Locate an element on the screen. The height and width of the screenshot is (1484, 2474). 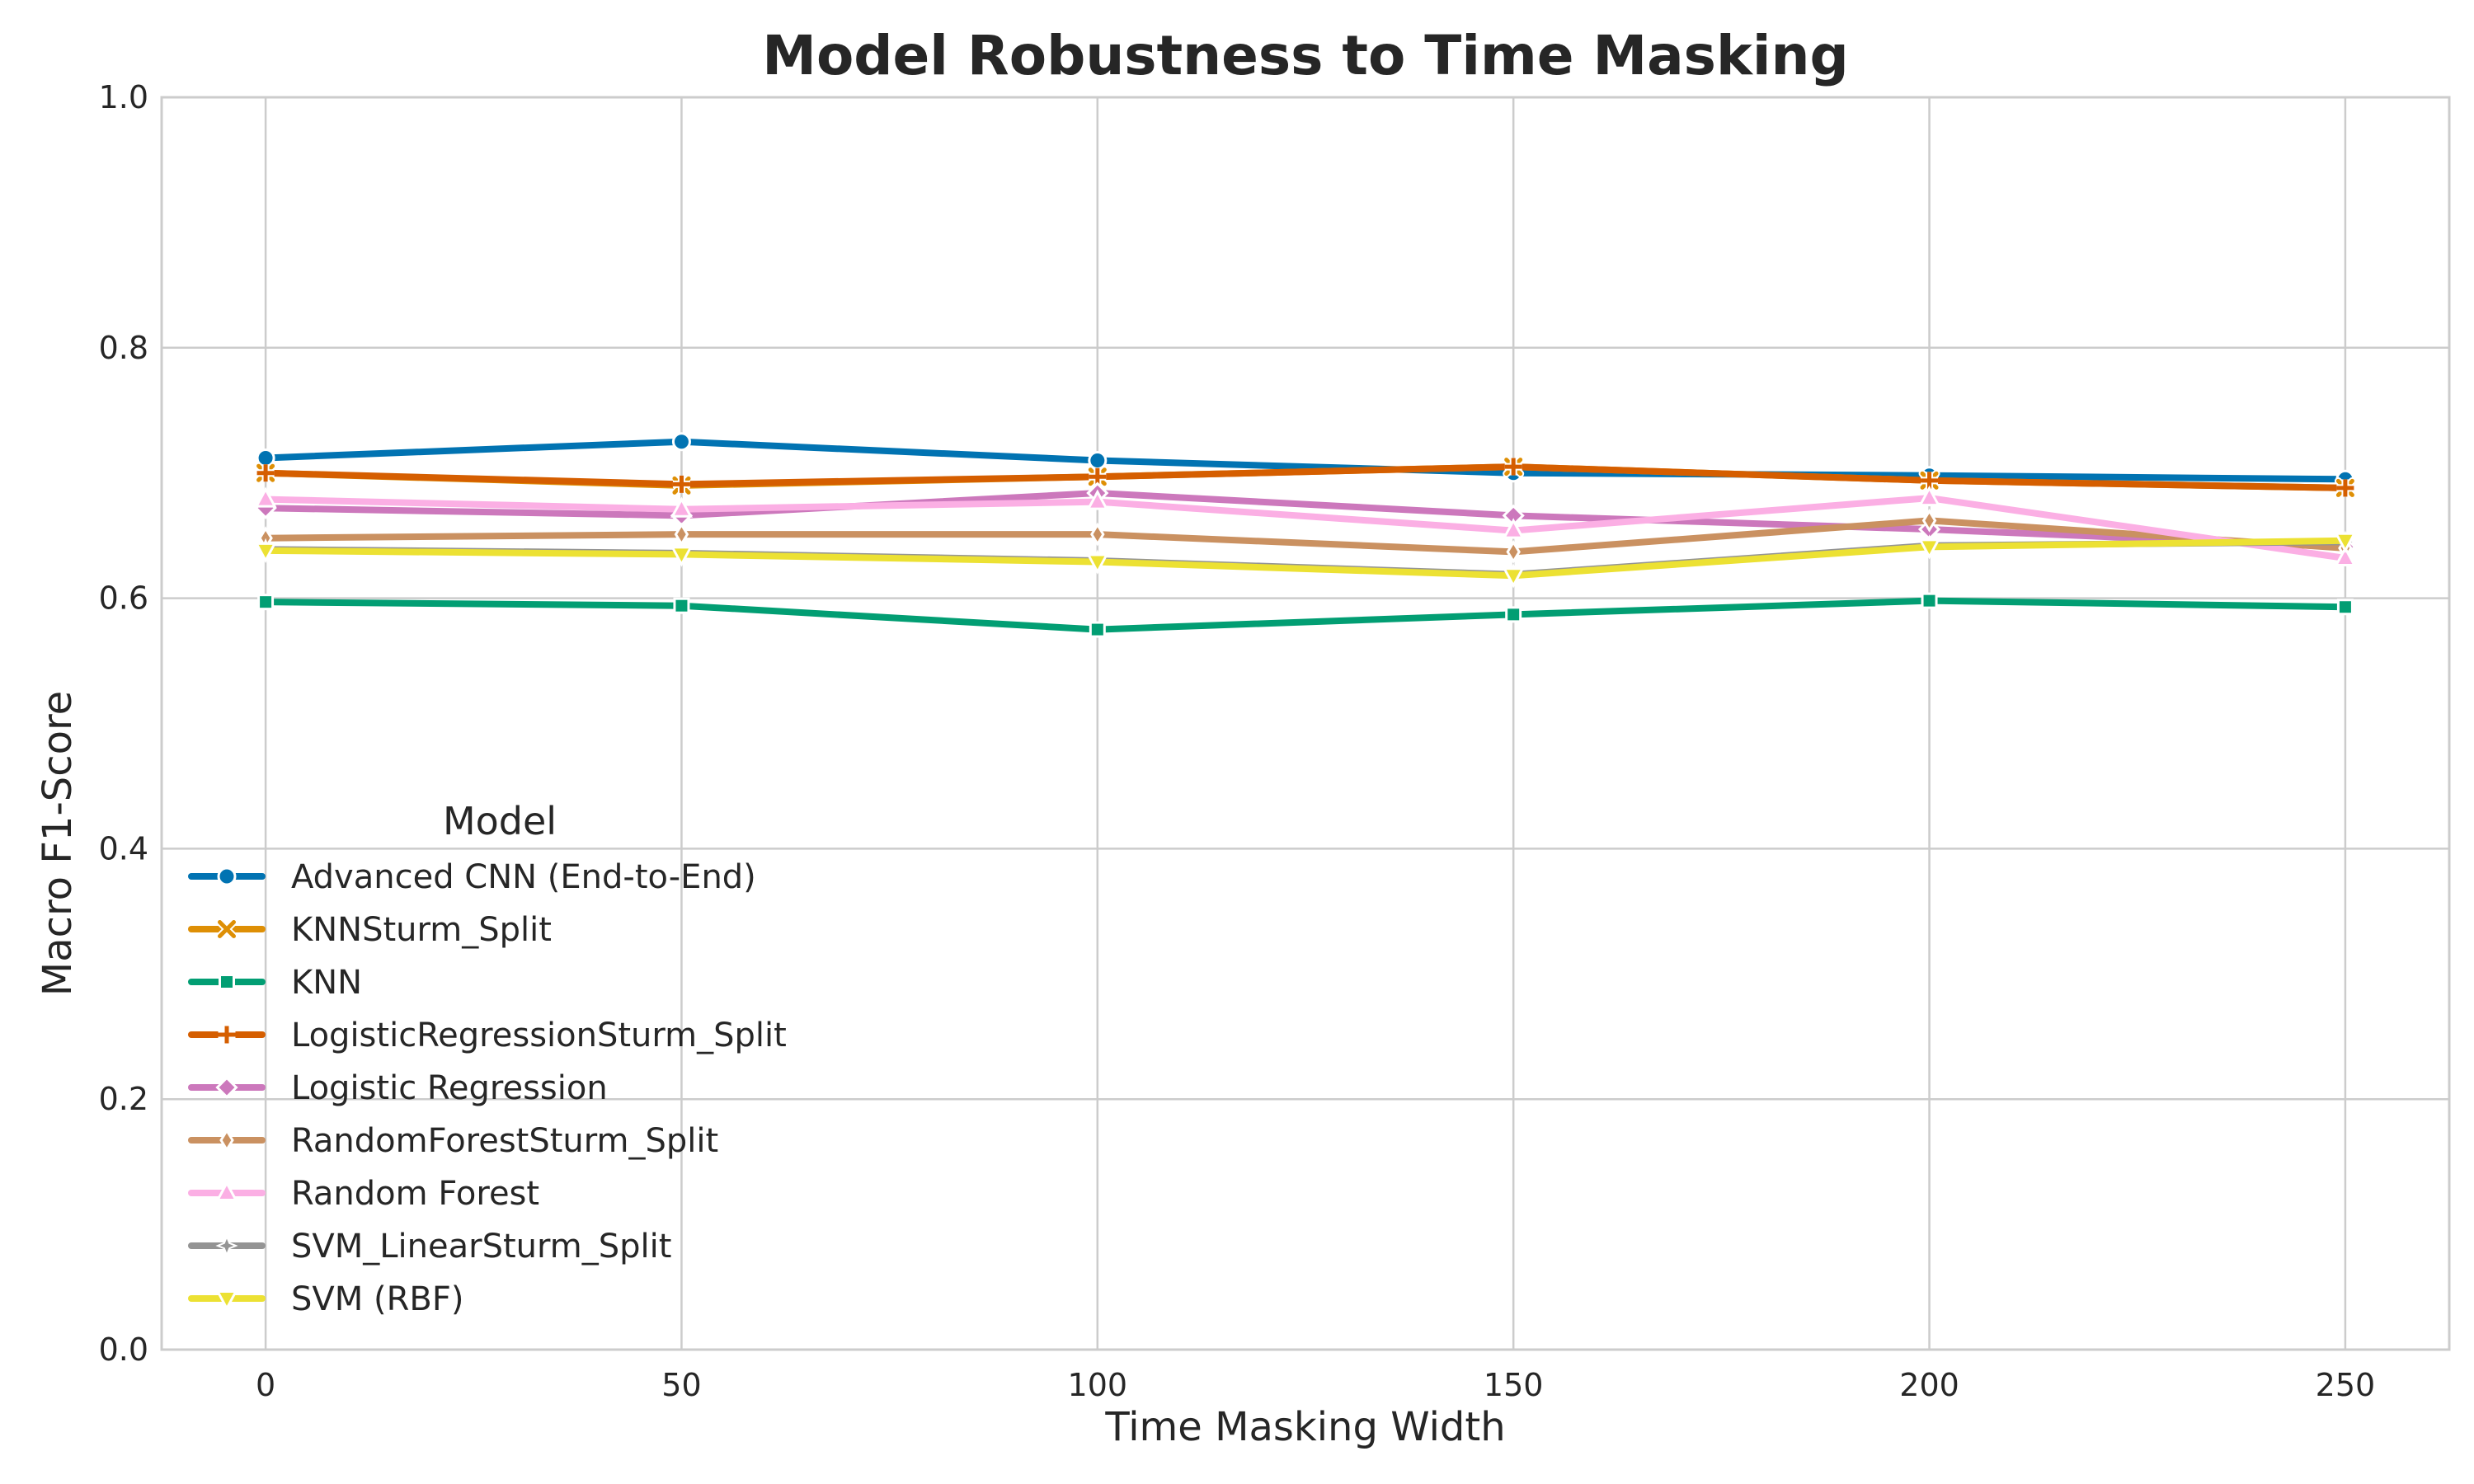
legend-label: KNNSturm_Split is located at coordinates (421, 930).